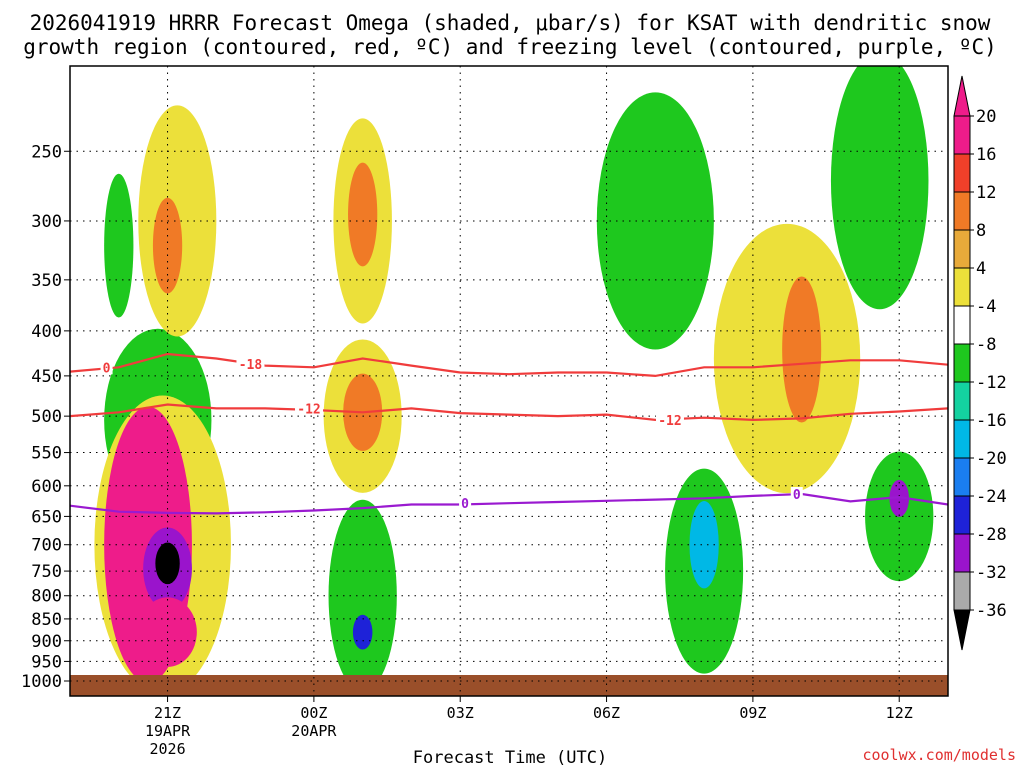  What do you see at coordinates (991, 573) in the screenshot?
I see `colorbar-label: -32` at bounding box center [991, 573].